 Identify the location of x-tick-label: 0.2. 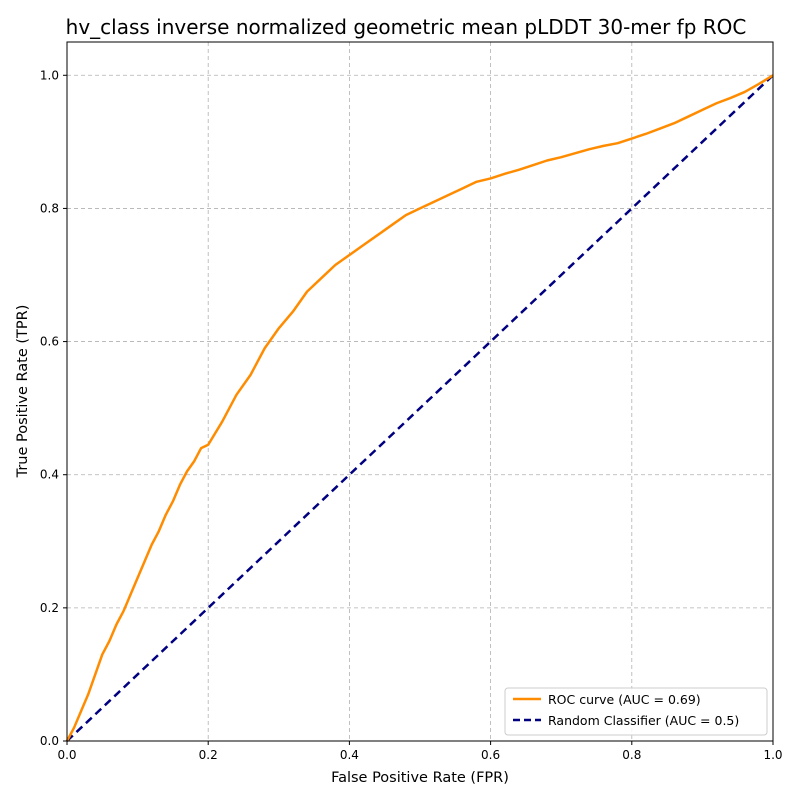
(208, 755).